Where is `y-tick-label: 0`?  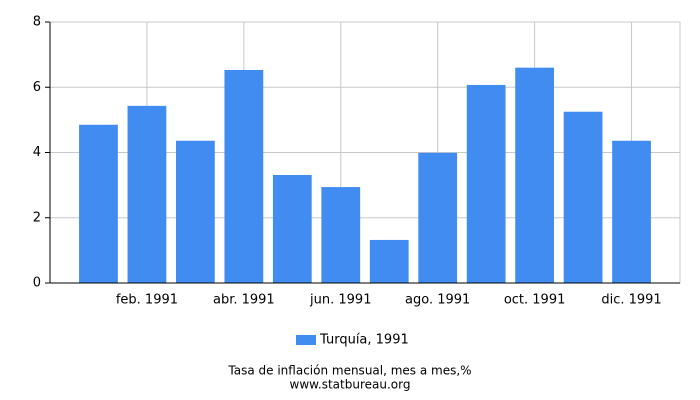 y-tick-label: 0 is located at coordinates (37, 283).